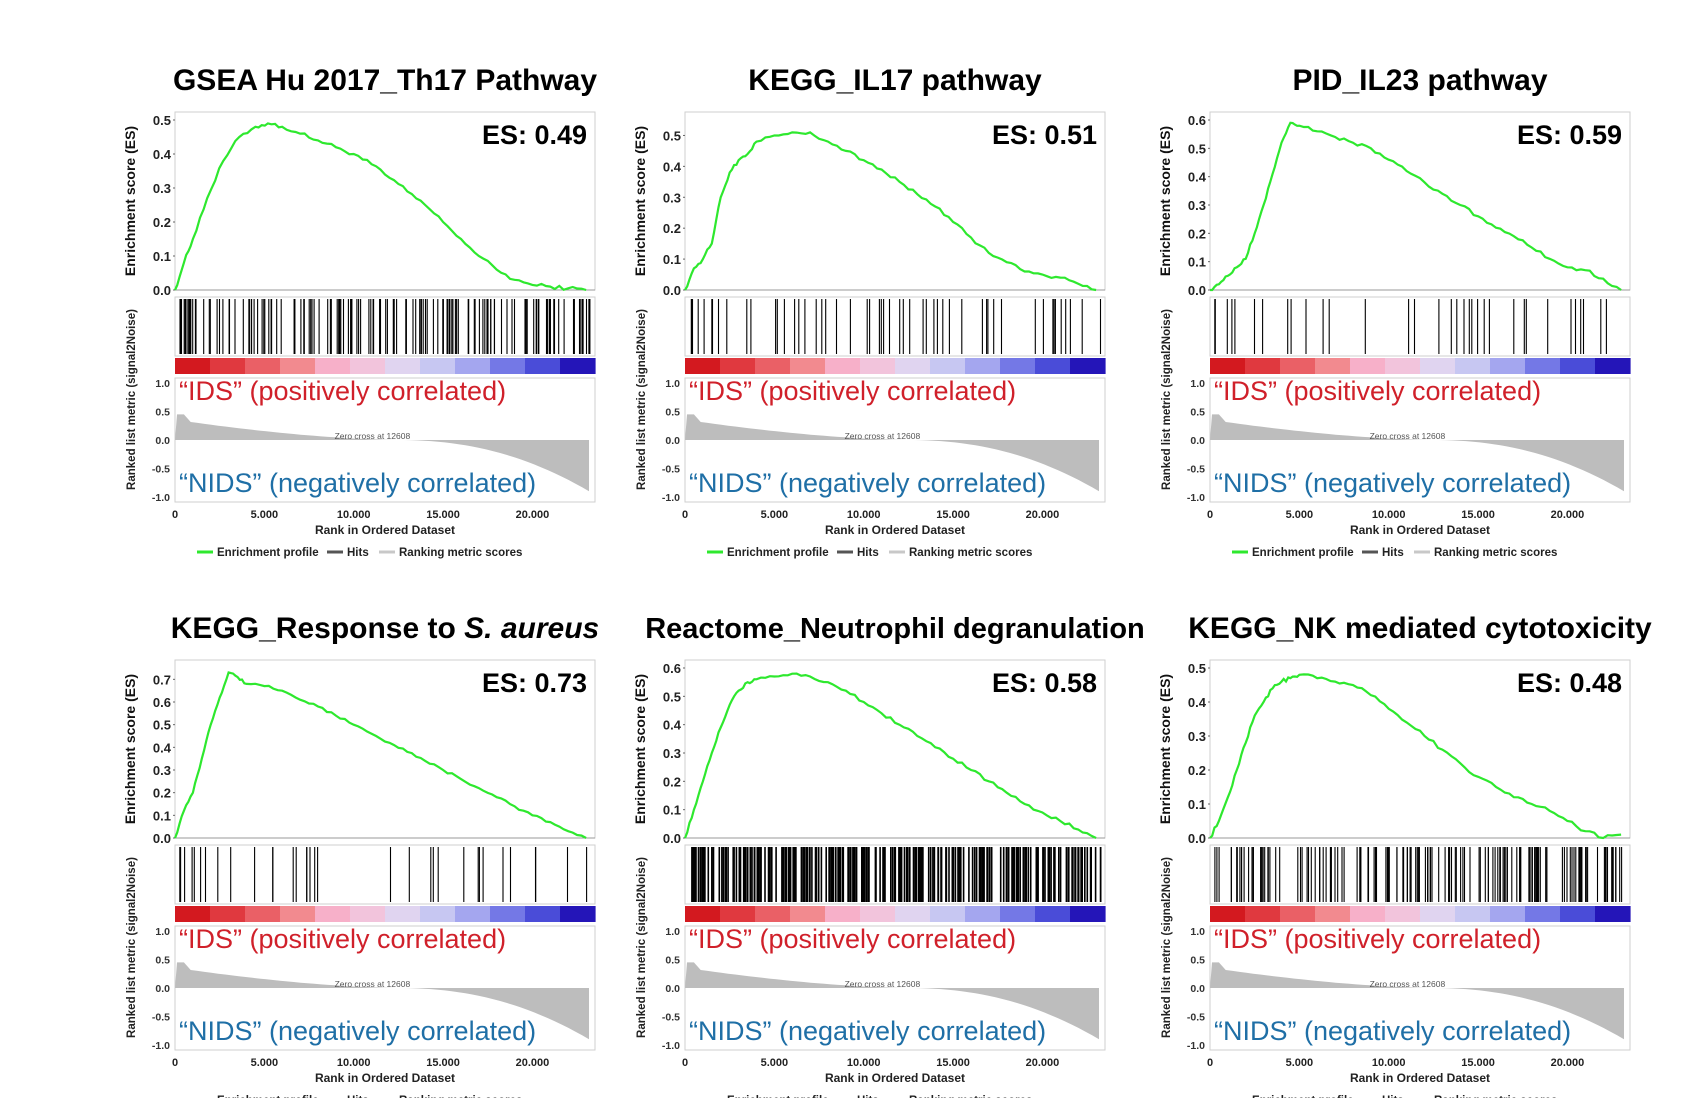  What do you see at coordinates (1196, 1046) in the screenshot?
I see `rank-y-tick-label: -1.0` at bounding box center [1196, 1046].